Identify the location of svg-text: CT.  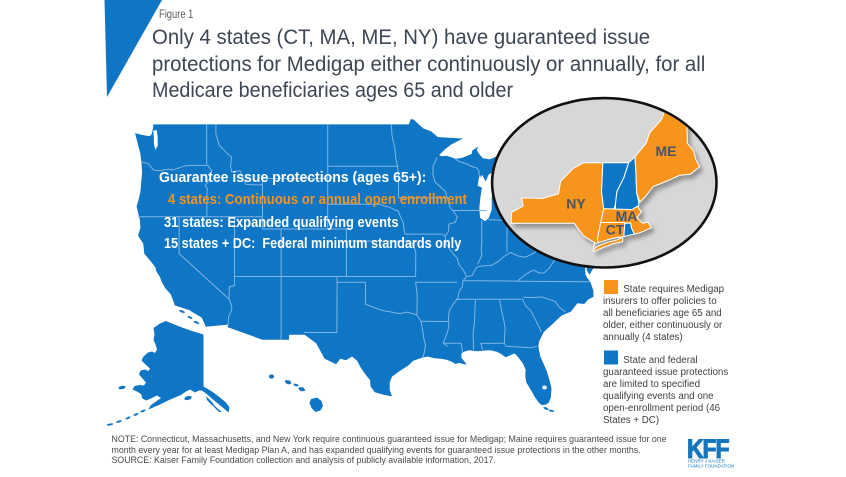
(615, 230).